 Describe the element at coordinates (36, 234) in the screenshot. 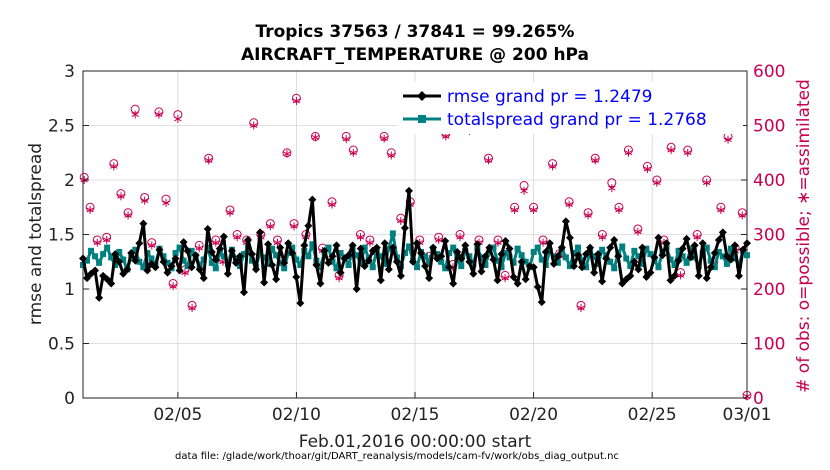

I see `y-axis-label-left: rmse and totalspread` at that location.